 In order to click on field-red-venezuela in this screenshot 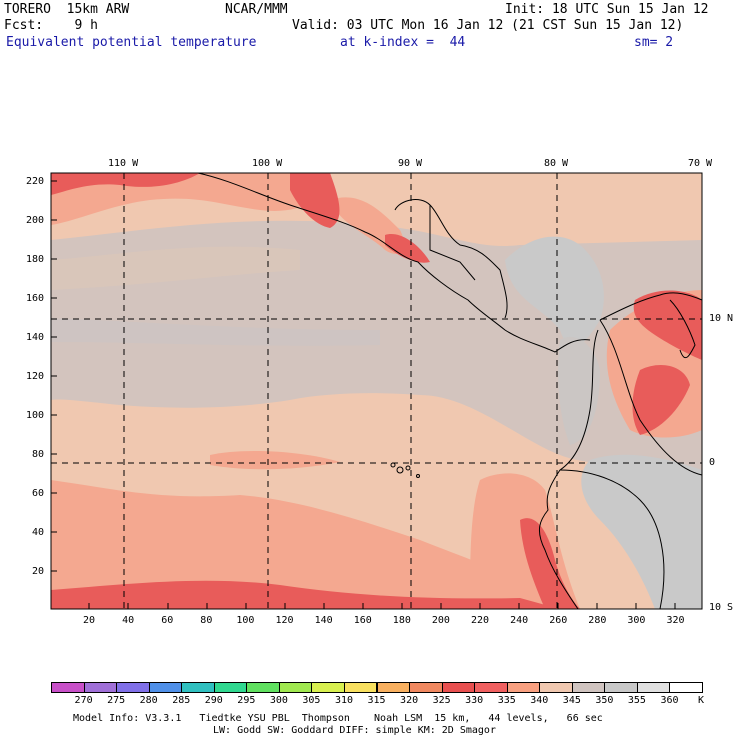, I will do `click(667, 325)`.